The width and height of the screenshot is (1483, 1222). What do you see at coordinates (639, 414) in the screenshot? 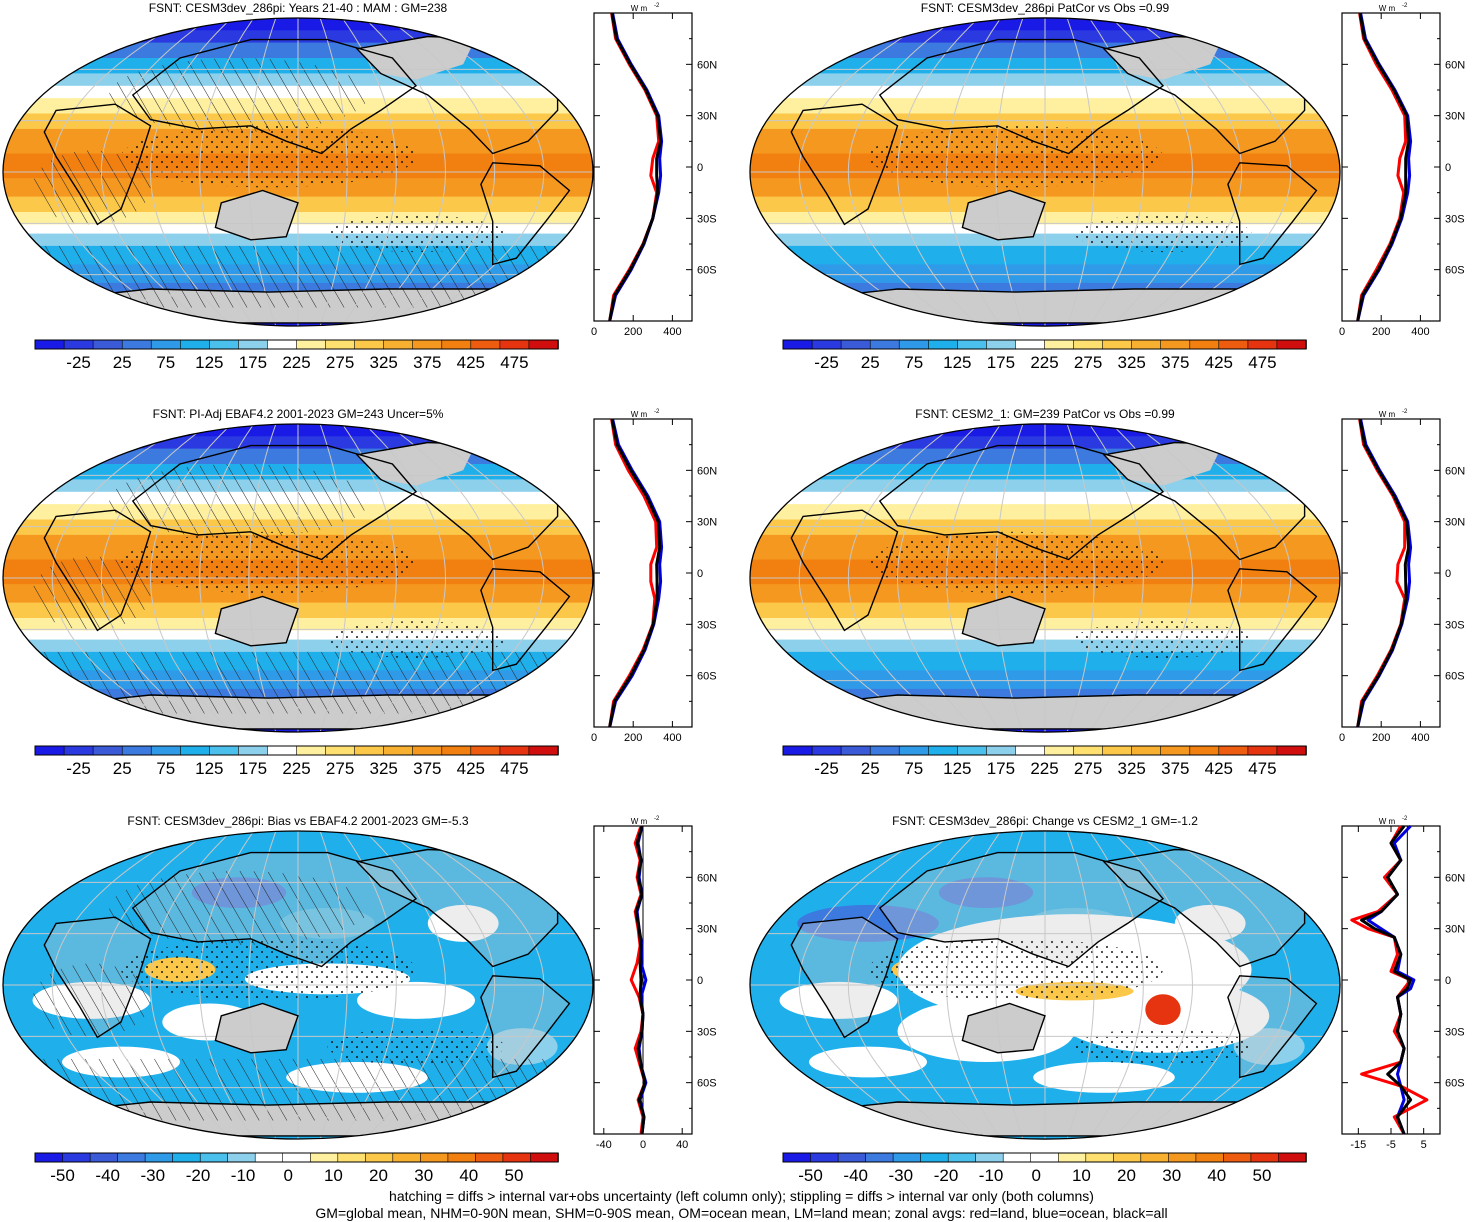
I see `units-label: W m` at bounding box center [639, 414].